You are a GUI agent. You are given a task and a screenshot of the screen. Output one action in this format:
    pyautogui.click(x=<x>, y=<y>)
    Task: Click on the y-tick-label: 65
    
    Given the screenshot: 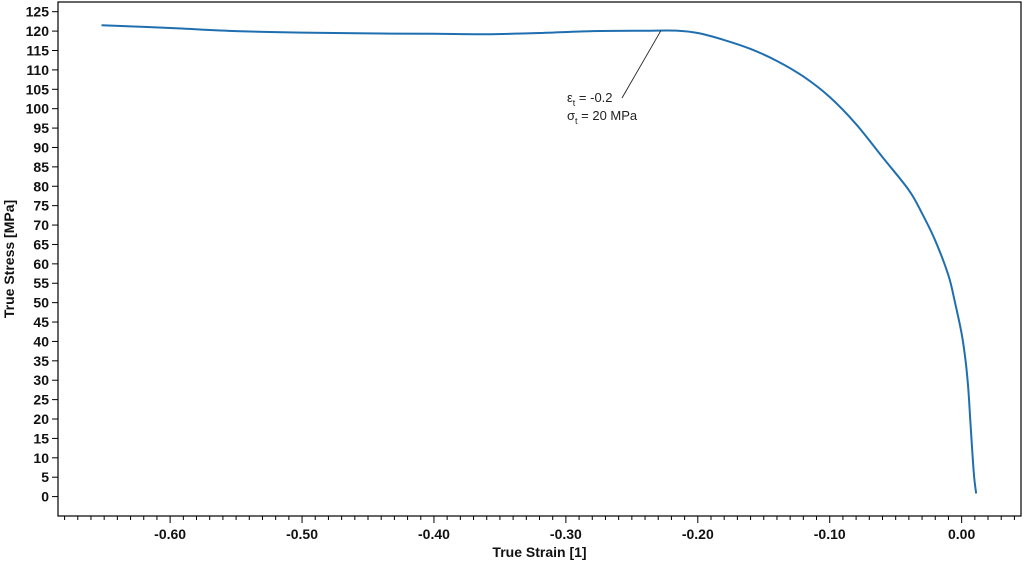 What is the action you would take?
    pyautogui.click(x=41, y=244)
    